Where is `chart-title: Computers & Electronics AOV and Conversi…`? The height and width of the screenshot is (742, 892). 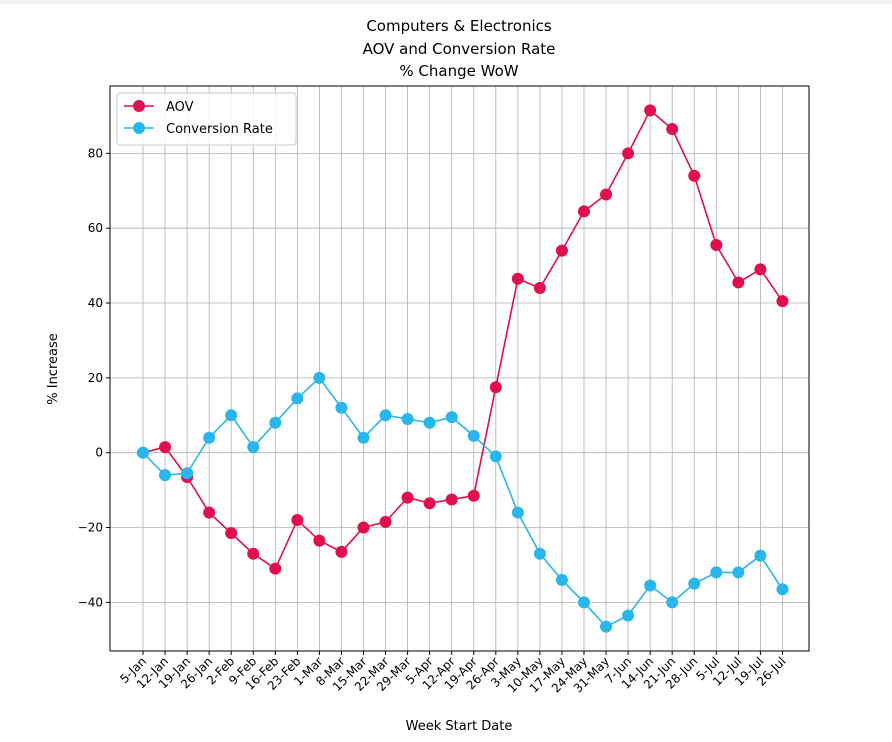 chart-title: Computers & Electronics AOV and Conversi… is located at coordinates (459, 48).